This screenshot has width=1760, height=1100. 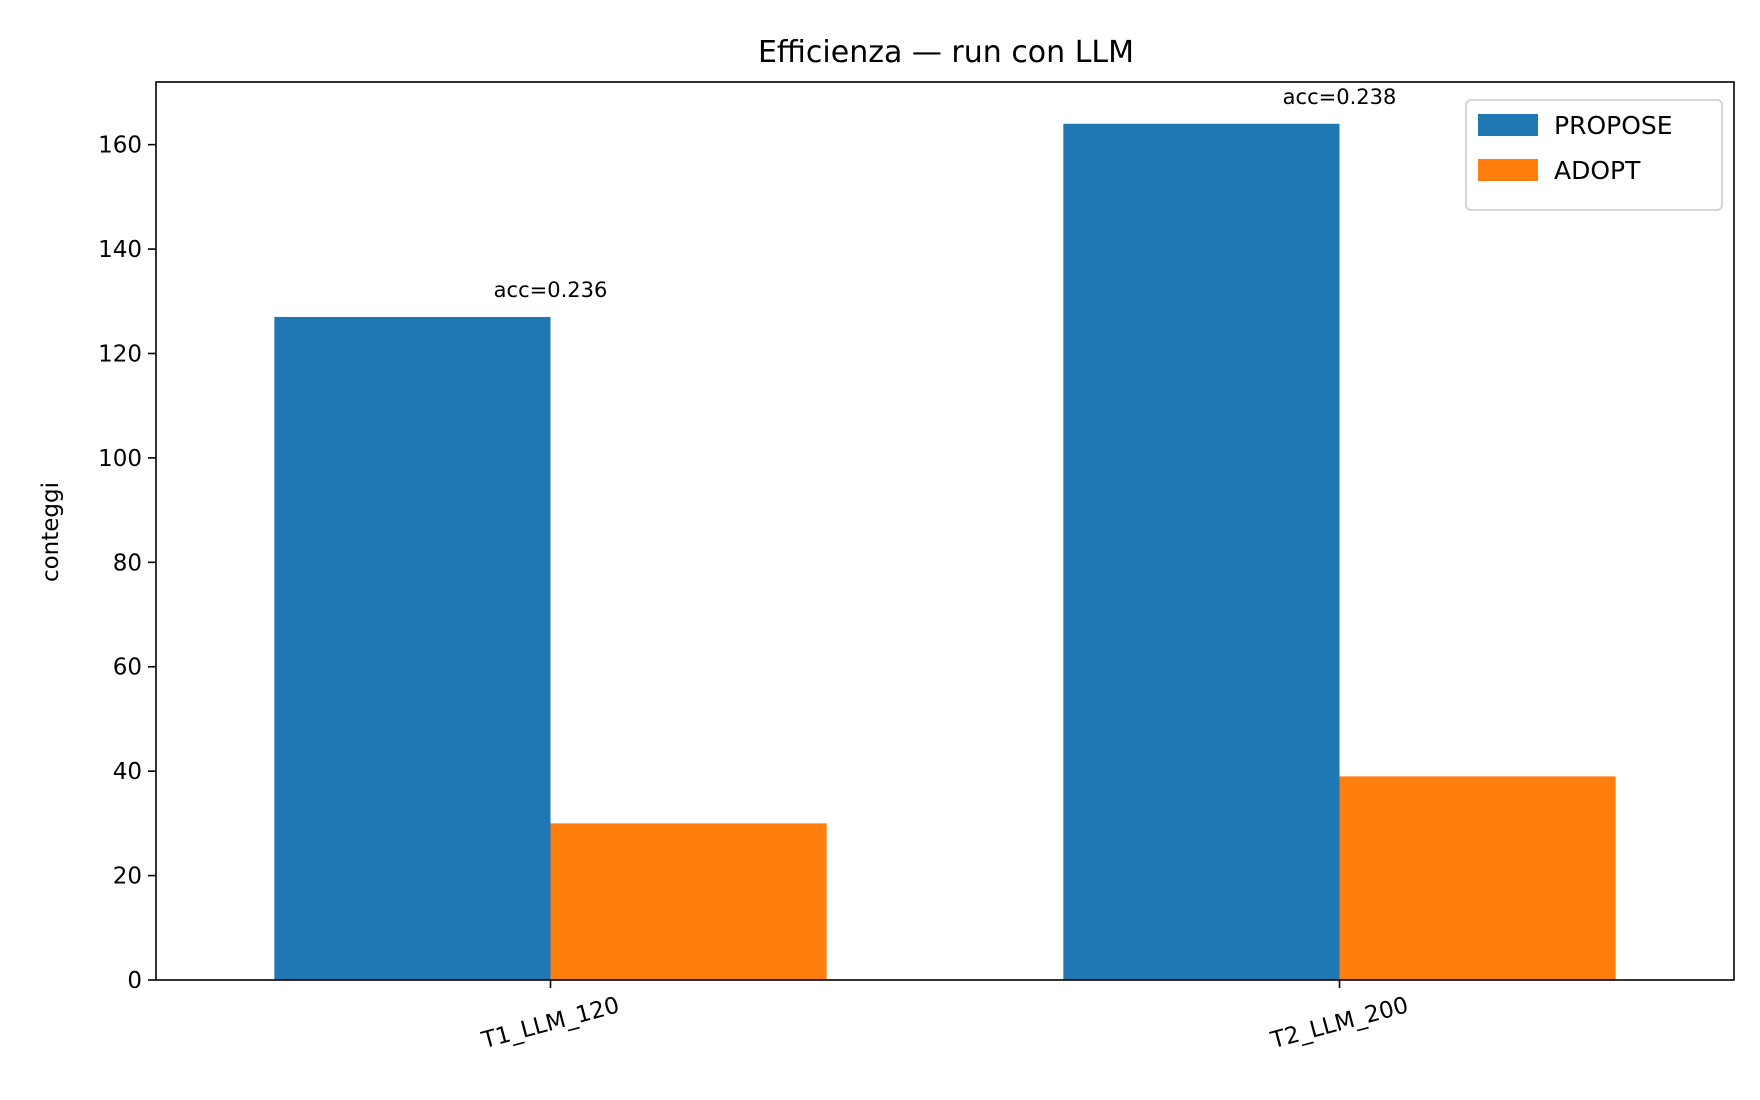 I want to click on y-tick-label: 40, so click(x=127, y=772).